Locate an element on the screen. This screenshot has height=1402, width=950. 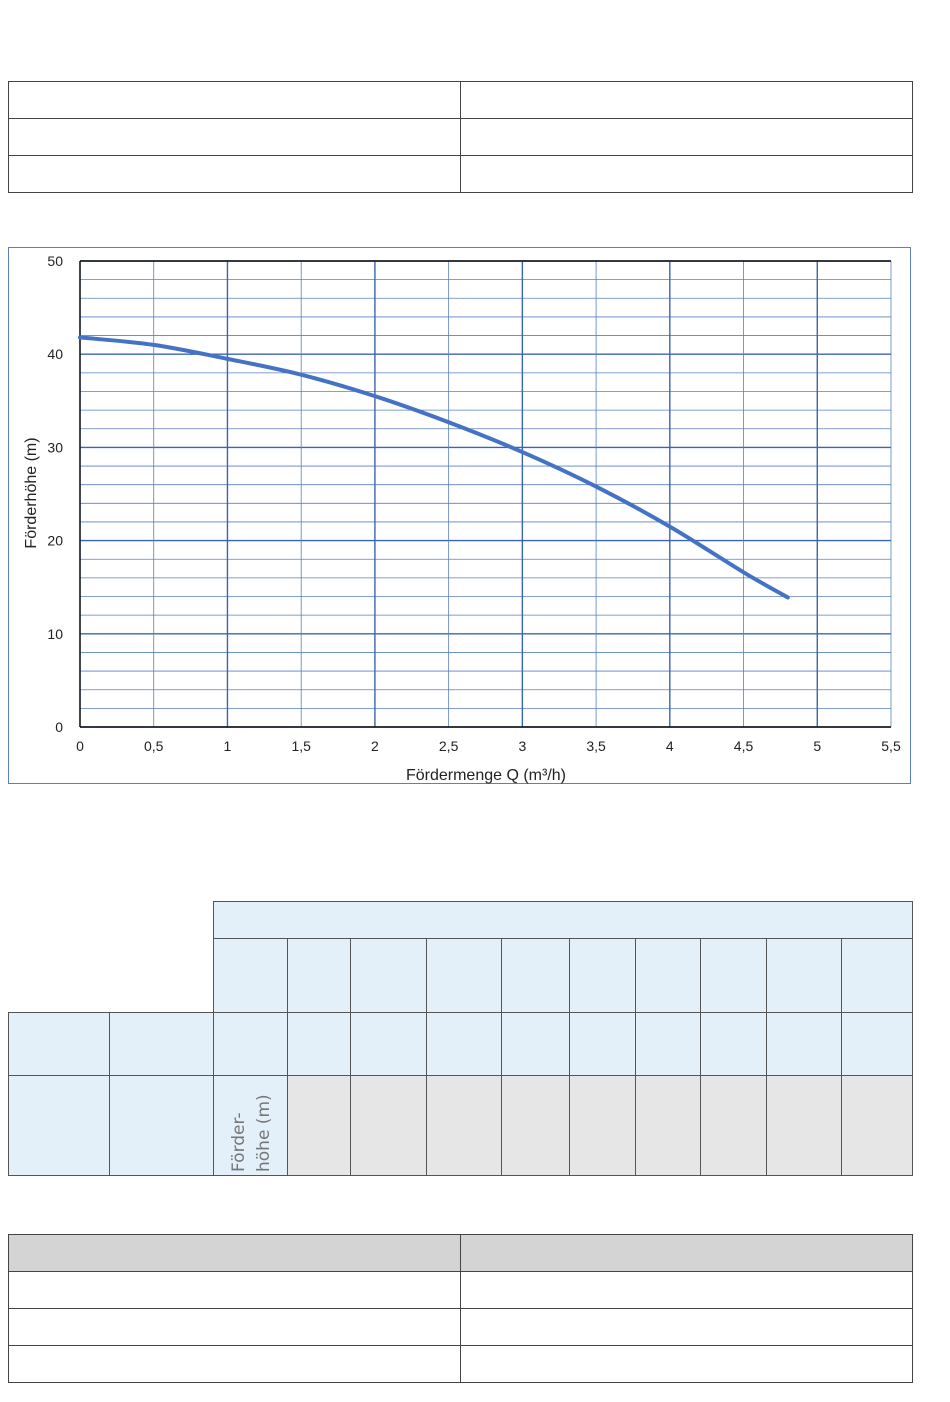
x-tick-label: 0,5 is located at coordinates (154, 746).